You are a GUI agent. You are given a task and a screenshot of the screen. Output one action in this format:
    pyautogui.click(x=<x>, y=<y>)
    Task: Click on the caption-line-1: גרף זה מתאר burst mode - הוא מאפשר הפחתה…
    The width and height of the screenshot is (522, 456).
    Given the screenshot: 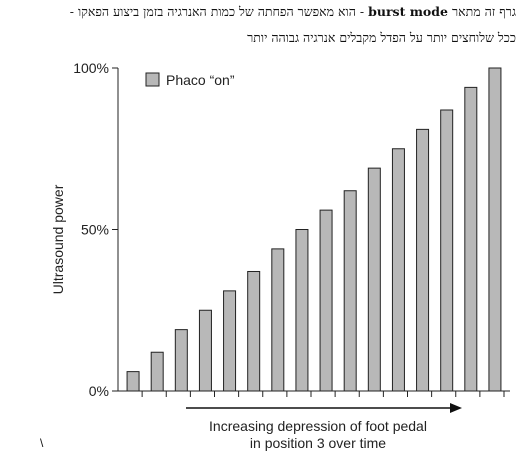 What is the action you would take?
    pyautogui.click(x=260, y=12)
    